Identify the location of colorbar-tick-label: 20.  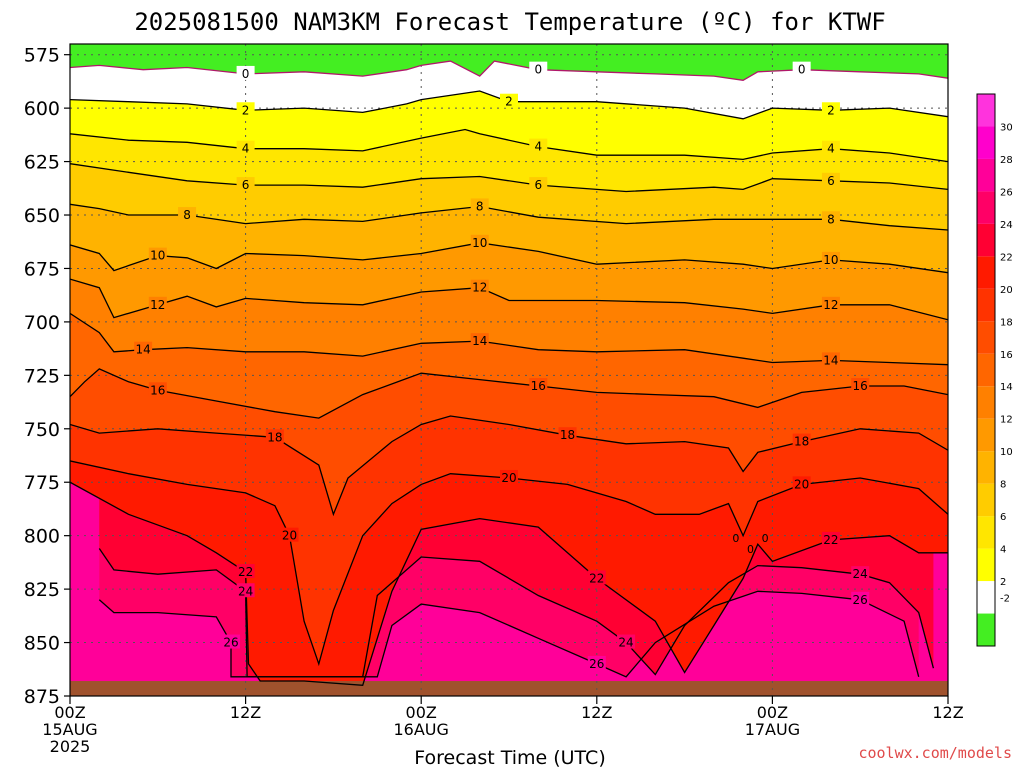
(1006, 290).